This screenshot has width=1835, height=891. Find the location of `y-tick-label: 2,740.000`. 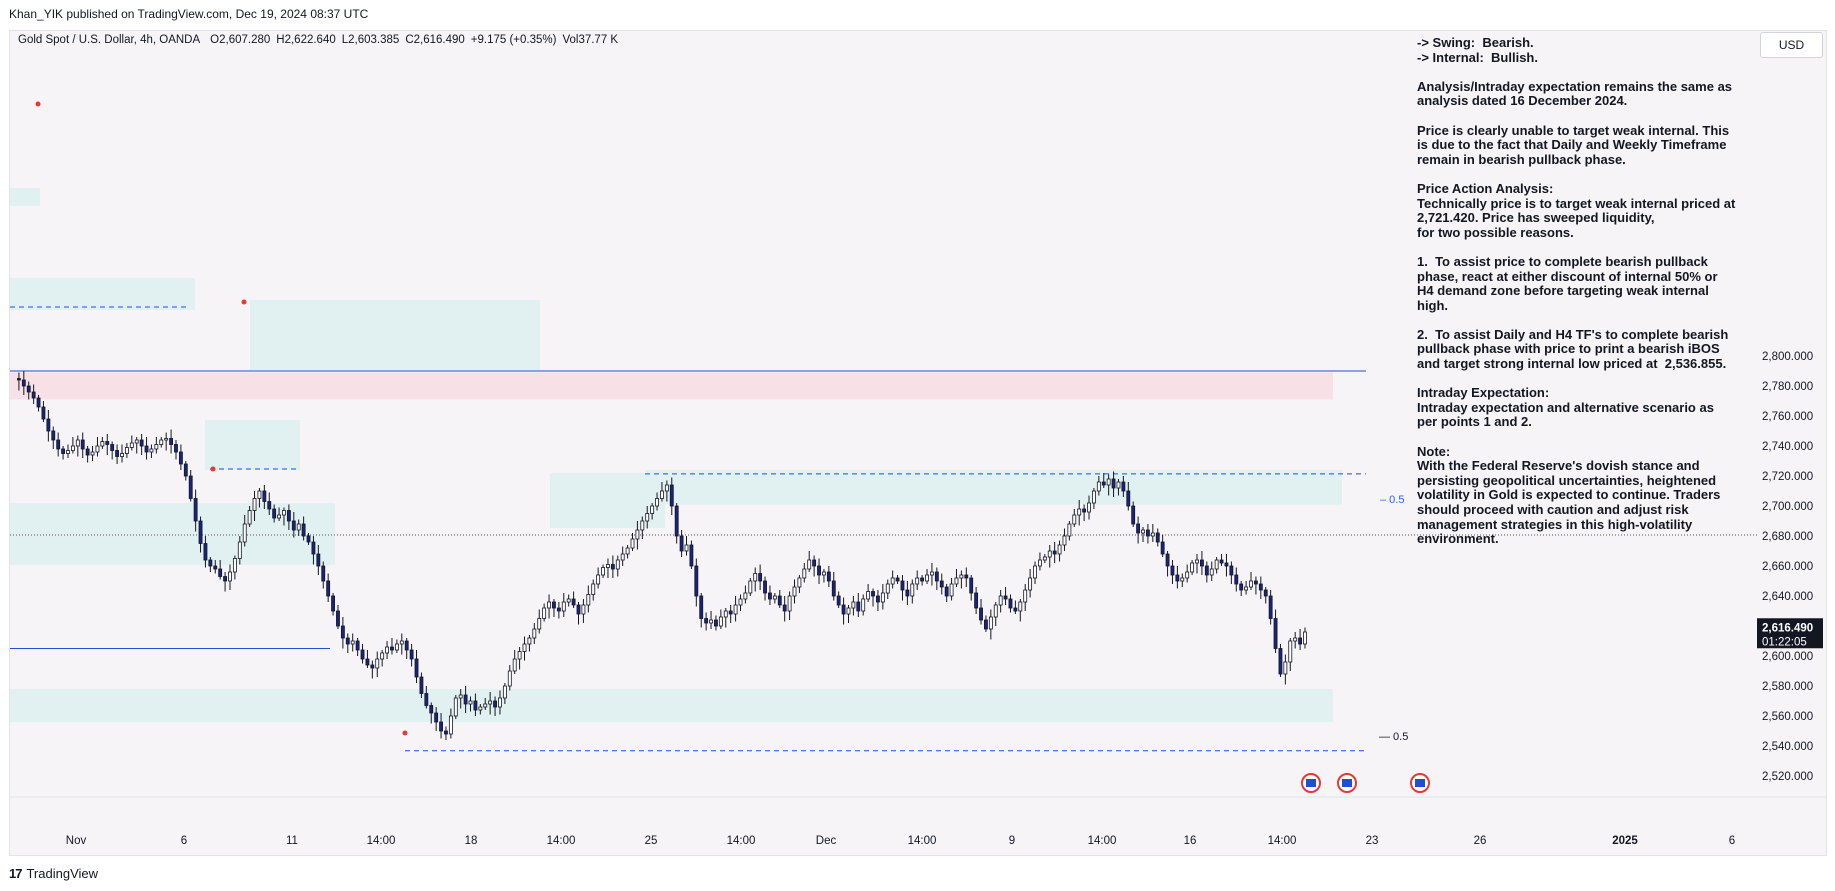

y-tick-label: 2,740.000 is located at coordinates (1787, 447).